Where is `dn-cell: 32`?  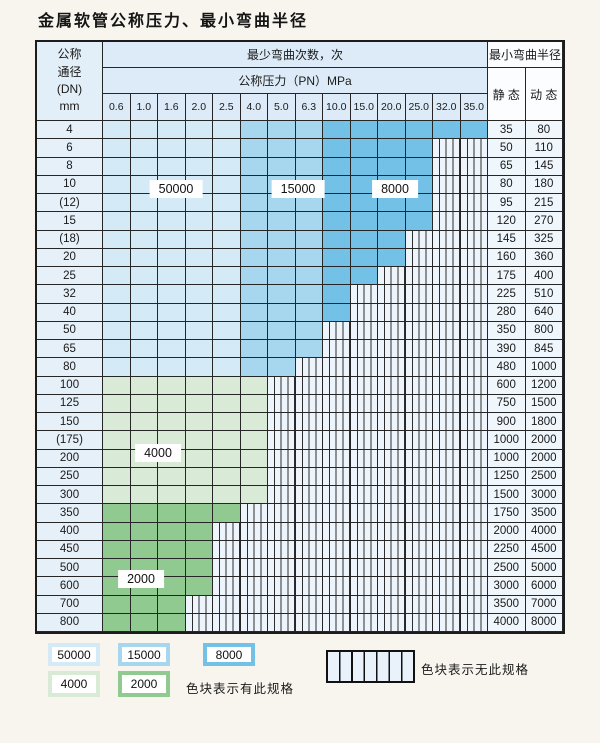 dn-cell: 32 is located at coordinates (70, 294).